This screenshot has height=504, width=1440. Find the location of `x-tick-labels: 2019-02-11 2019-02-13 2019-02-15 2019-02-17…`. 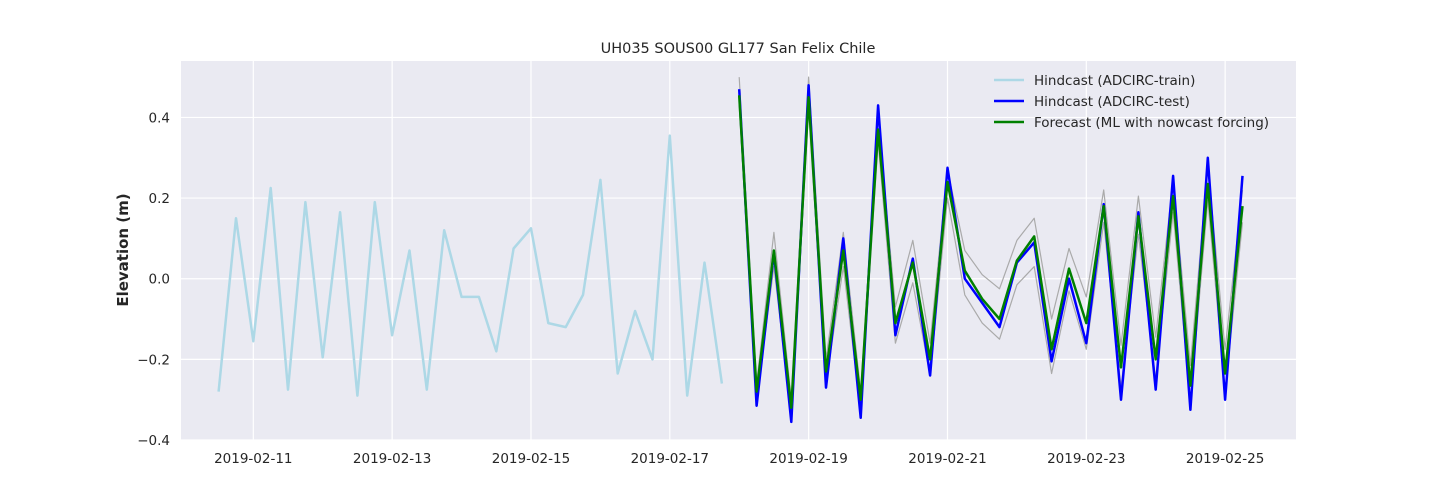

x-tick-labels: 2019-02-11 2019-02-13 2019-02-15 2019-02-17… is located at coordinates (739, 459).